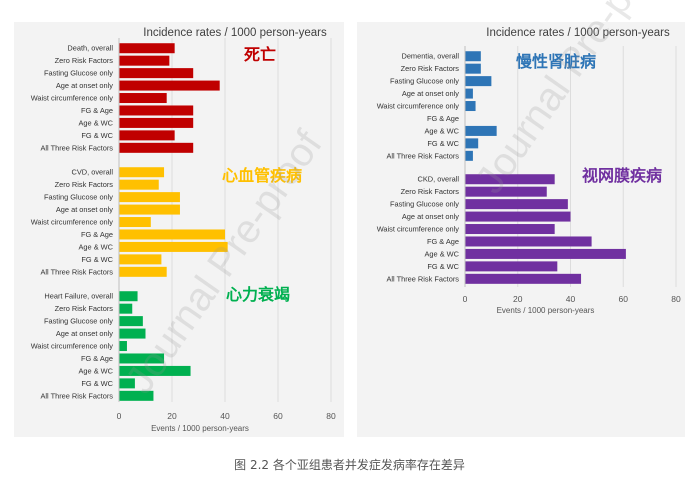 The height and width of the screenshot is (487, 699). What do you see at coordinates (622, 175) in the screenshot?
I see `series-label: 视网膜疾病` at bounding box center [622, 175].